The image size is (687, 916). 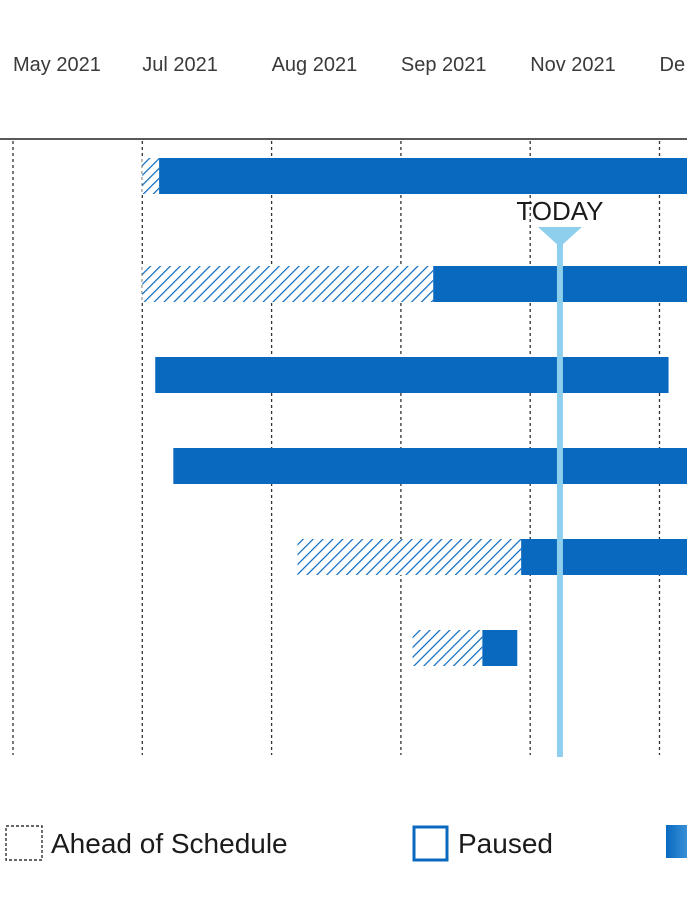 What do you see at coordinates (315, 65) in the screenshot?
I see `x-tick-label: Aug 2021` at bounding box center [315, 65].